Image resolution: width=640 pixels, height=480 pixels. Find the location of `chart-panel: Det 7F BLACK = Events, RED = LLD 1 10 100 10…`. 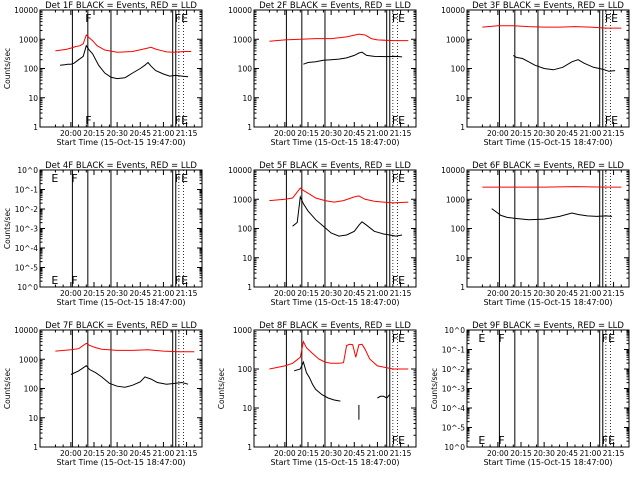

chart-panel: Det 7F BLACK = Events, RED = LLD 1 10 100 10… is located at coordinates (103, 394).